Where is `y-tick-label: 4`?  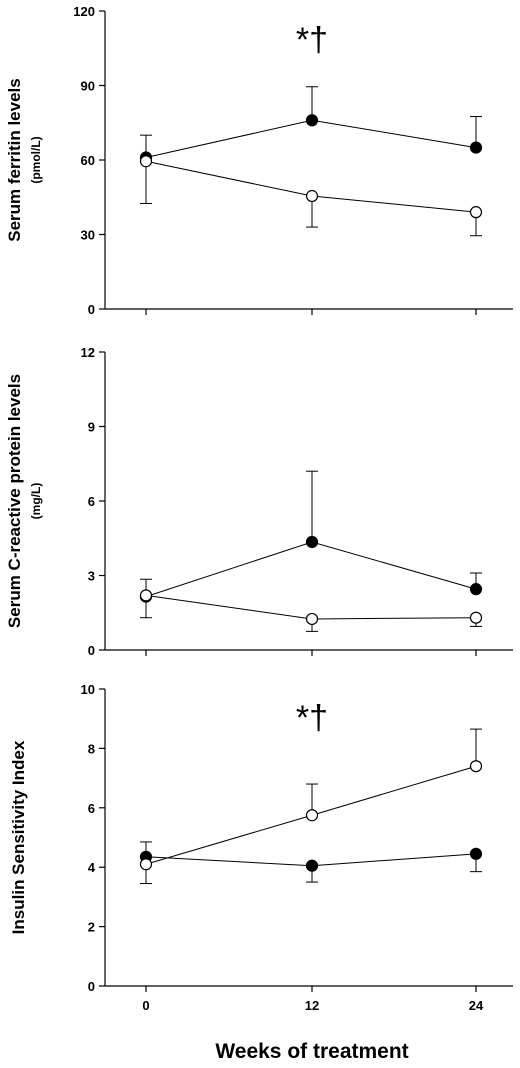
y-tick-label: 4 is located at coordinates (92, 867).